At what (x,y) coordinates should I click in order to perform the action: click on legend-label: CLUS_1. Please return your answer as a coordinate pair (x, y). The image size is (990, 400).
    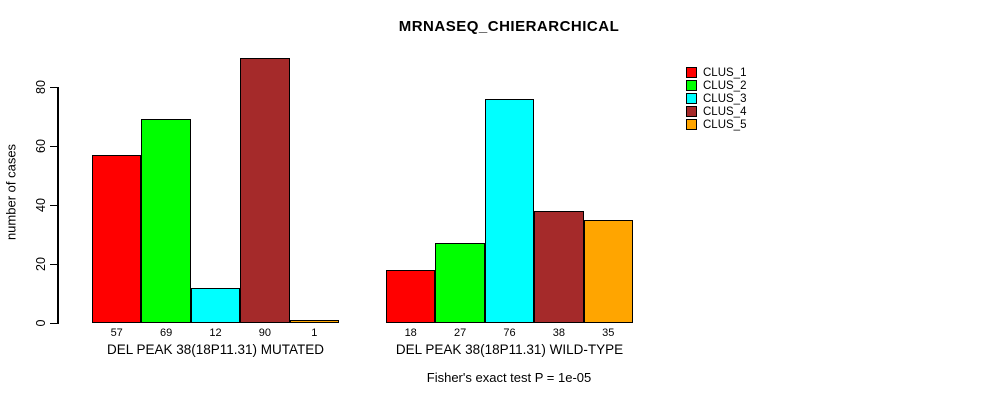
    Looking at the image, I should click on (725, 72).